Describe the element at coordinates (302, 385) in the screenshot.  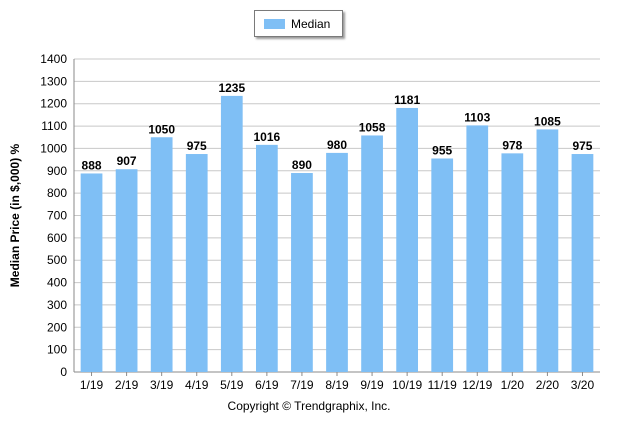
I see `x-tick-label-7-19: 7/19` at that location.